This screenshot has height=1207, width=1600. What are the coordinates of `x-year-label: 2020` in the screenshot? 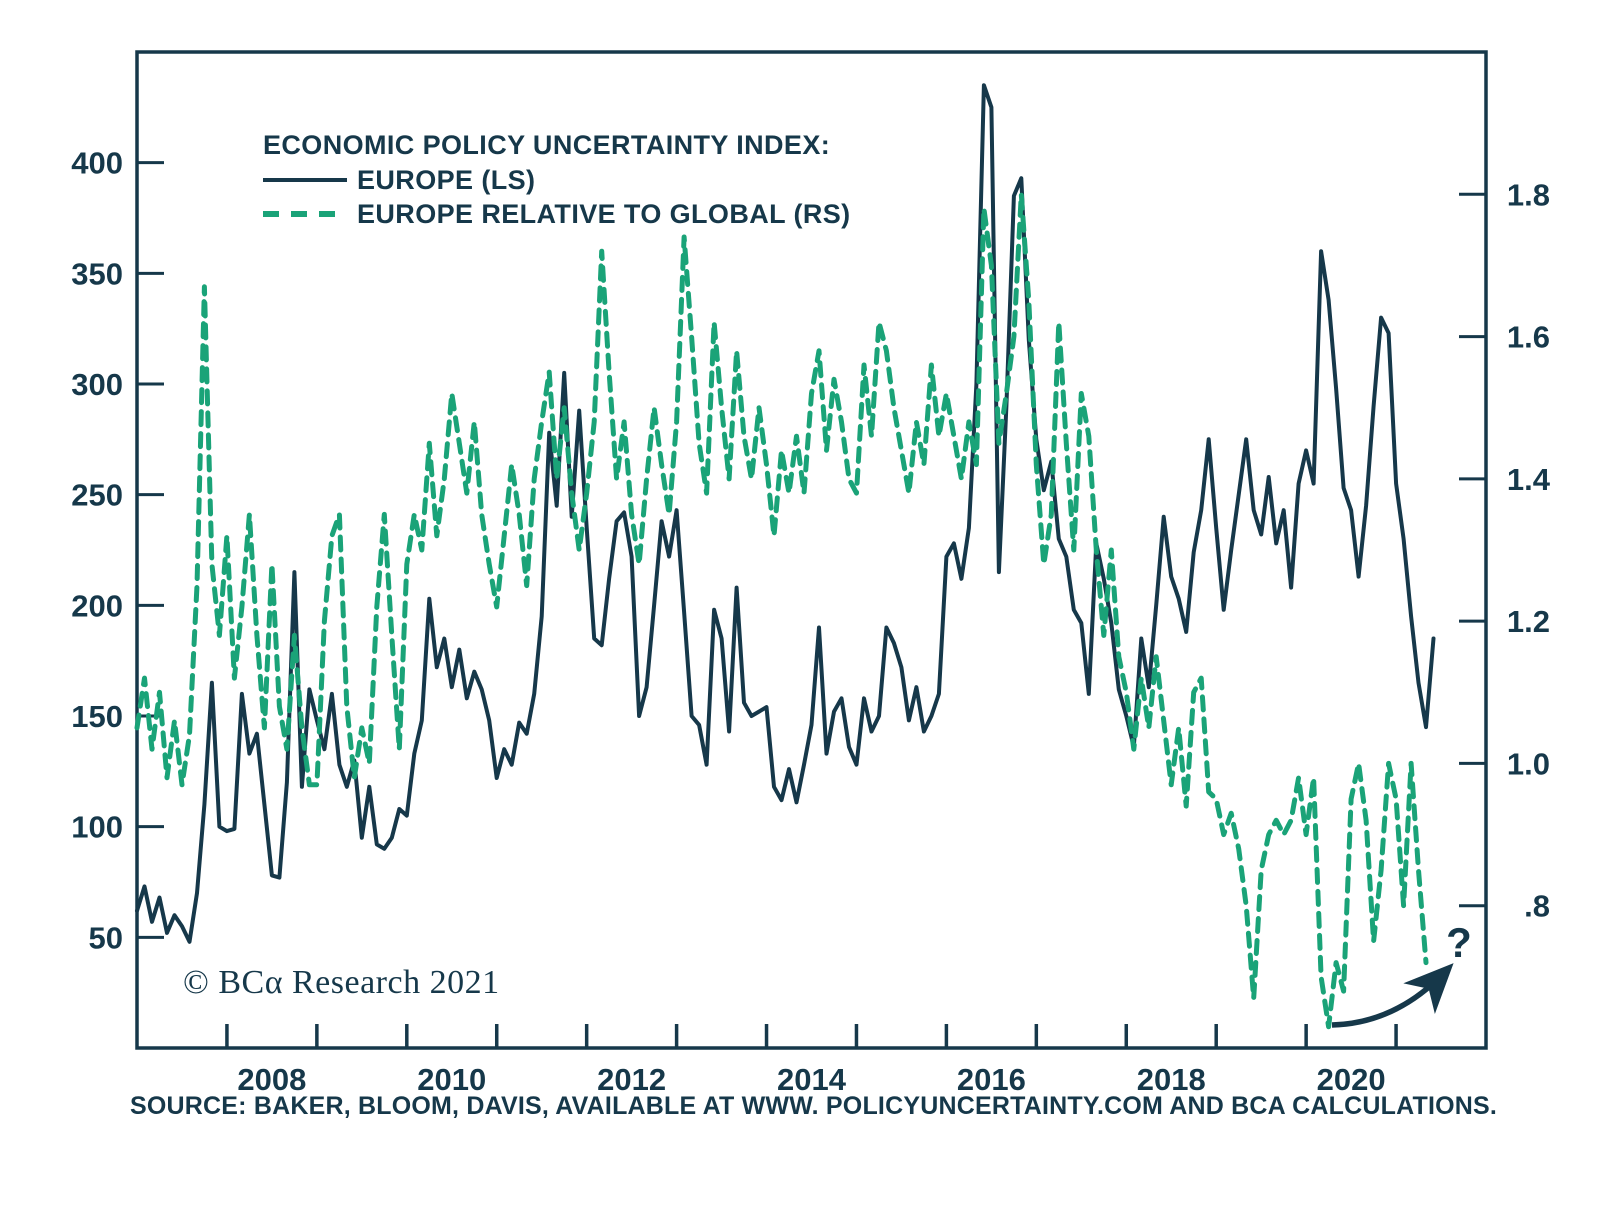 It's located at (1351, 1079).